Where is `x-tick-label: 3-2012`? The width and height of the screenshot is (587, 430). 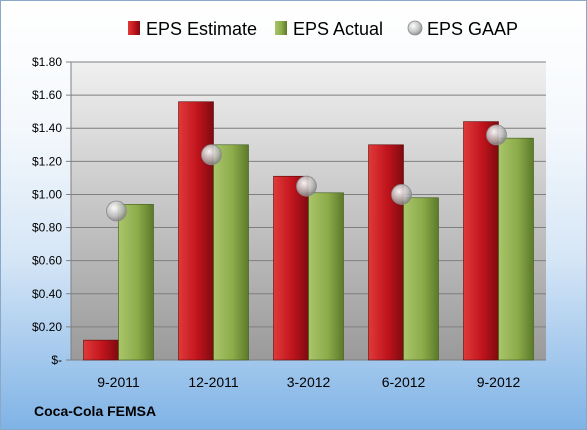
x-tick-label: 3-2012 is located at coordinates (309, 382).